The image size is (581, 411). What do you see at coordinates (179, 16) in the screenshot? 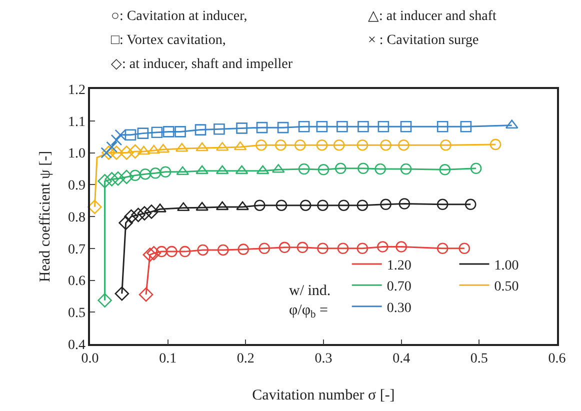
I see `text: ○: Cavitation at inducer,` at bounding box center [179, 16].